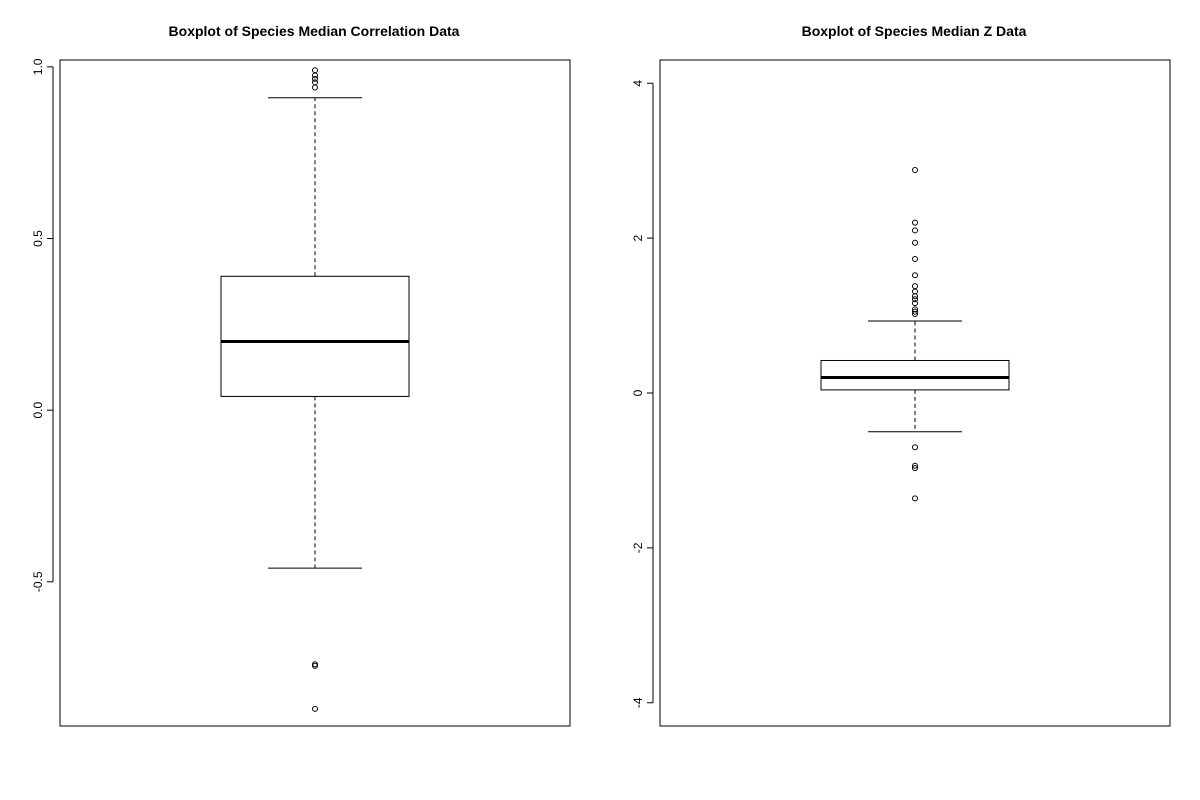 This screenshot has width=1200, height=800. I want to click on y-axis: -4 -2 0 2 4, so click(642, 394).